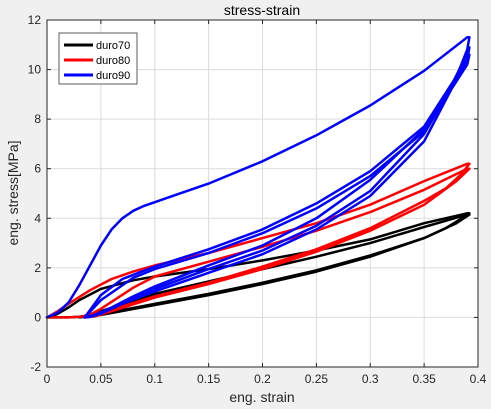  Describe the element at coordinates (35, 367) in the screenshot. I see `y-tick-label: -2` at that location.